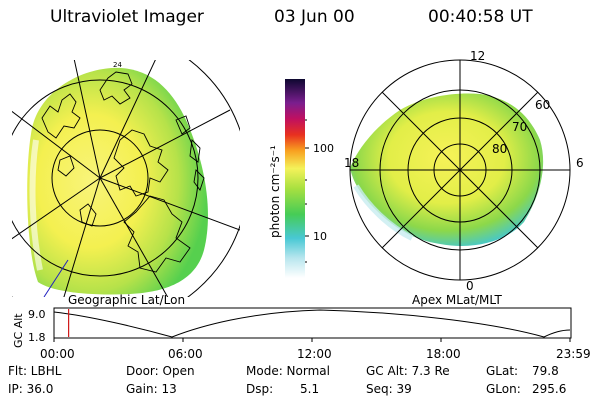  Describe the element at coordinates (185, 354) in the screenshot. I see `timeline-xtick-0600: 06:00` at that location.